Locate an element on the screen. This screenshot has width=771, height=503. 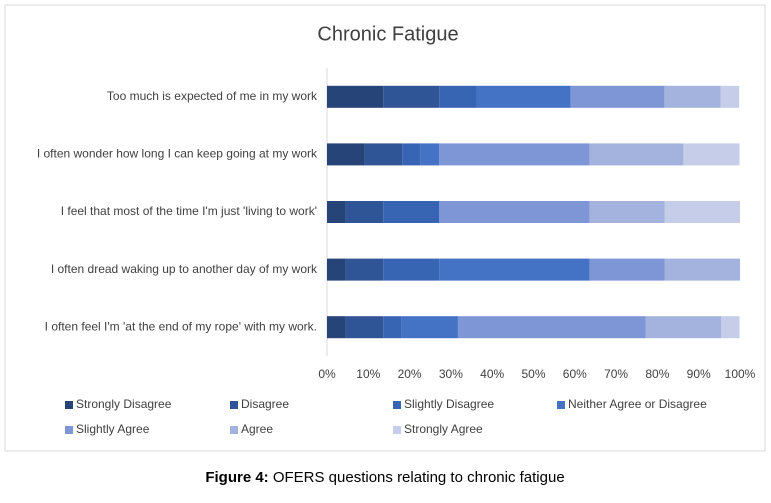
x-tick-label: 90% is located at coordinates (699, 374).